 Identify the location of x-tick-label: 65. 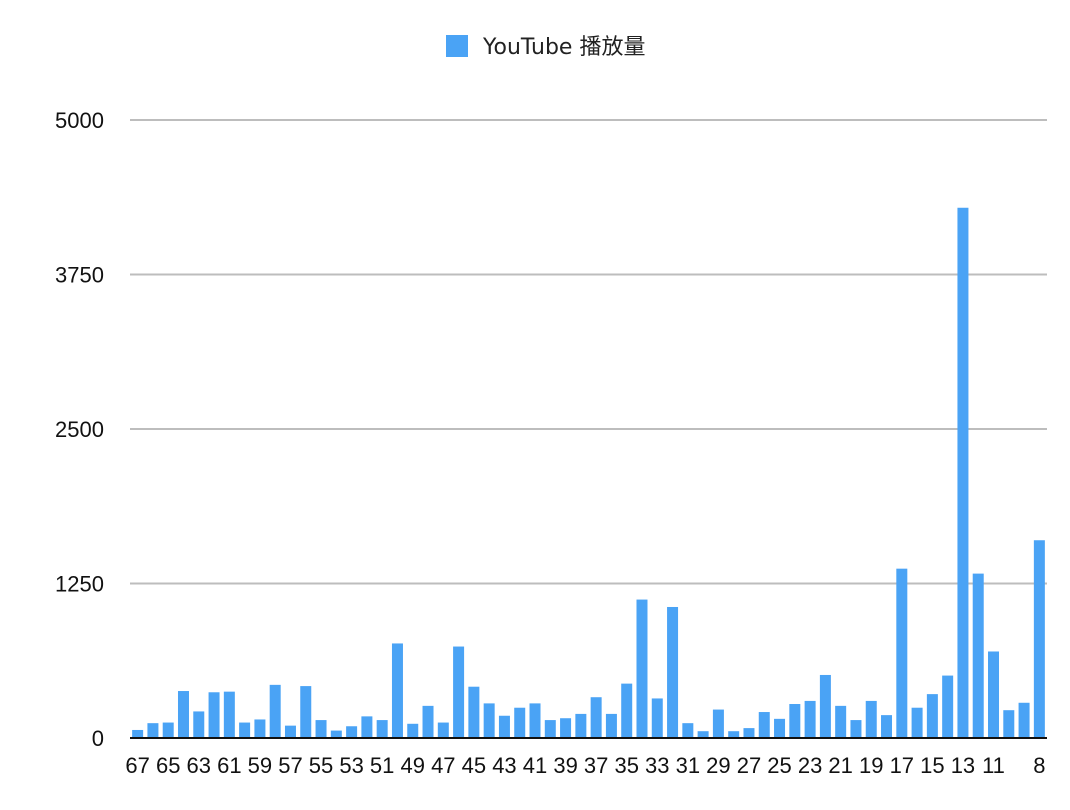
(168, 765).